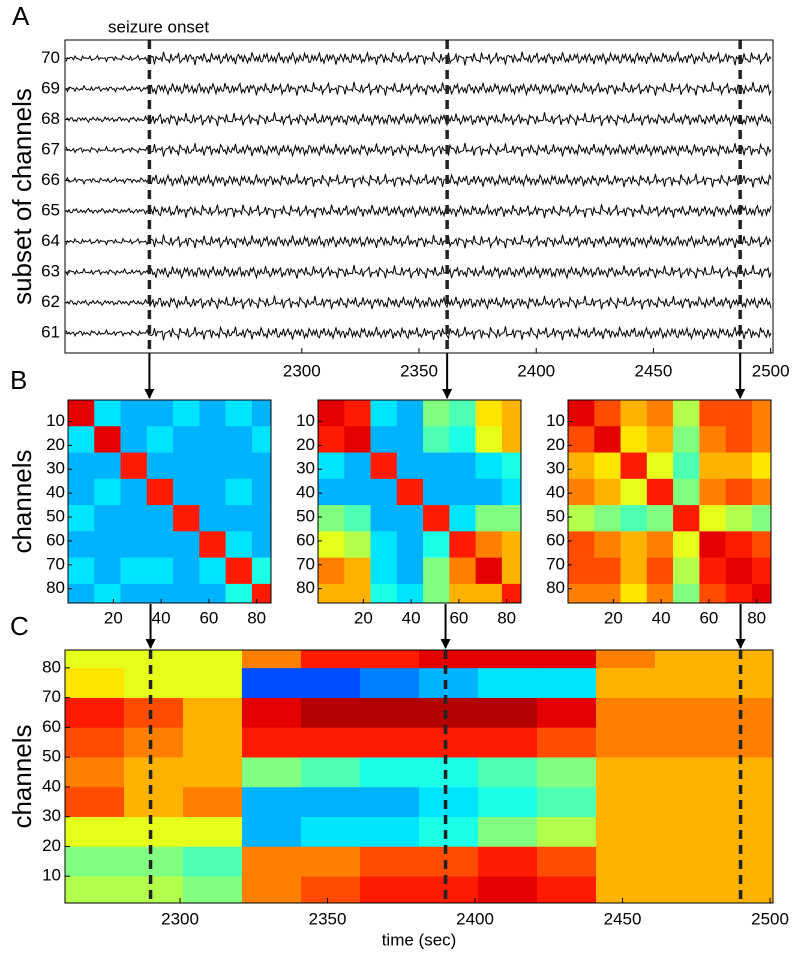 Image resolution: width=796 pixels, height=955 pixels. What do you see at coordinates (51, 756) in the screenshot?
I see `y-tick-label: 50` at bounding box center [51, 756].